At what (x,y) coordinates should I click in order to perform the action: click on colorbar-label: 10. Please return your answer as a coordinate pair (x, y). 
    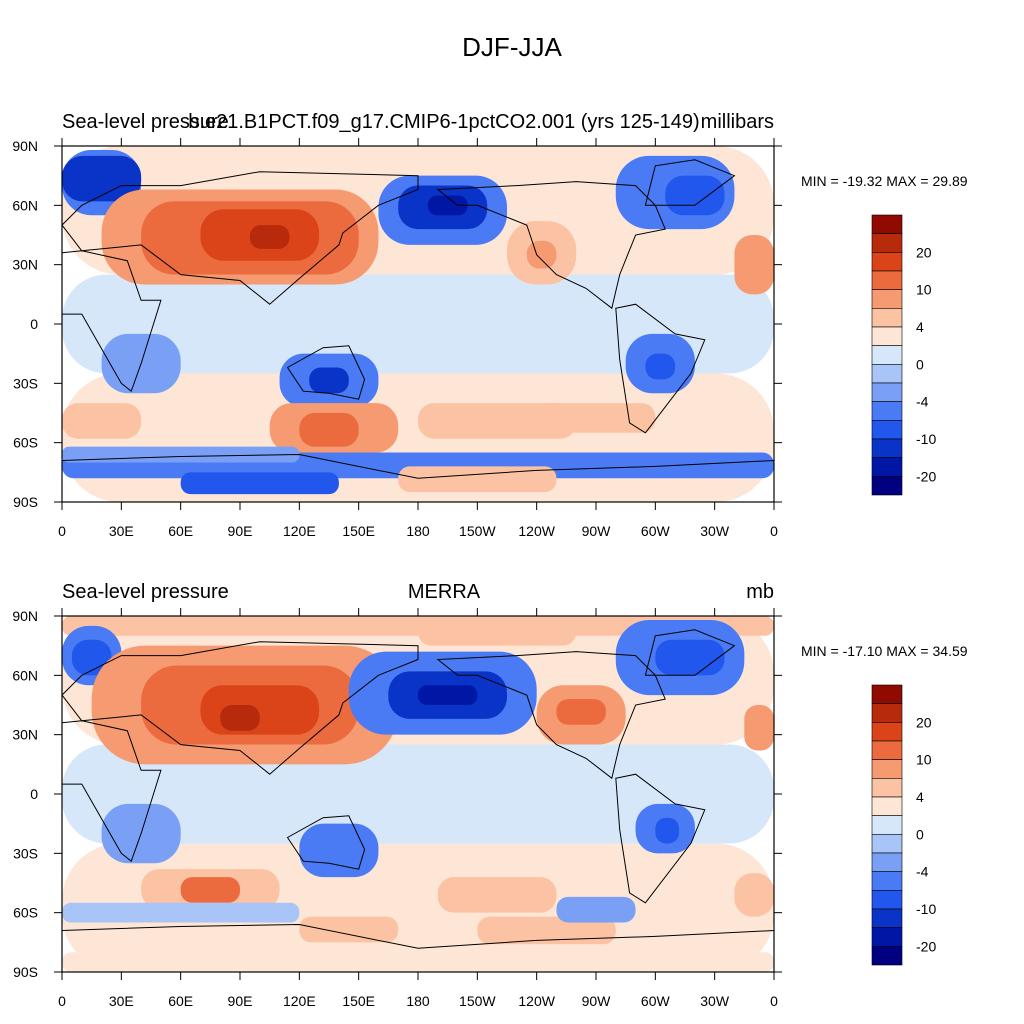
    Looking at the image, I should click on (924, 760).